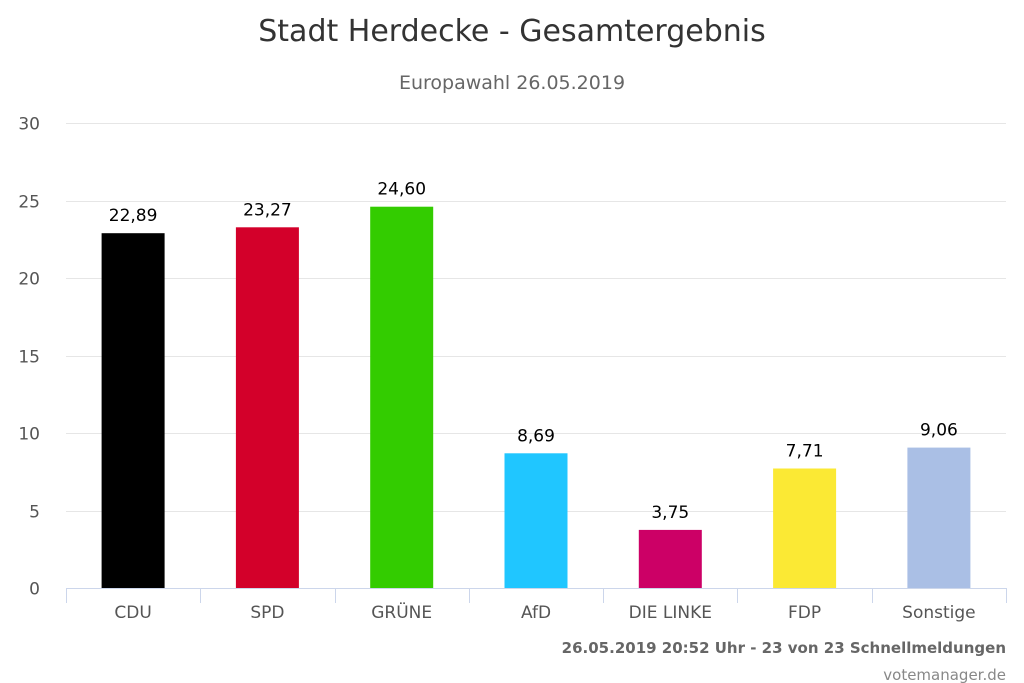 The height and width of the screenshot is (683, 1024). I want to click on x-tick-label: GRÜNE, so click(401, 612).